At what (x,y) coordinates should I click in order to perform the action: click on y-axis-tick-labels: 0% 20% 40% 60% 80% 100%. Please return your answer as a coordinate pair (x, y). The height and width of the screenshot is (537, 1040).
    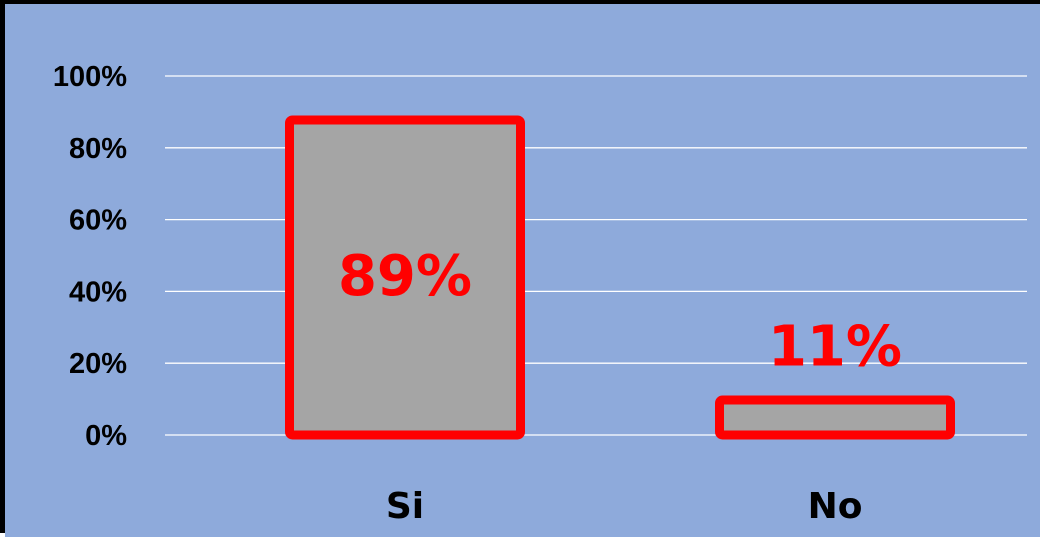
    Looking at the image, I should click on (90, 256).